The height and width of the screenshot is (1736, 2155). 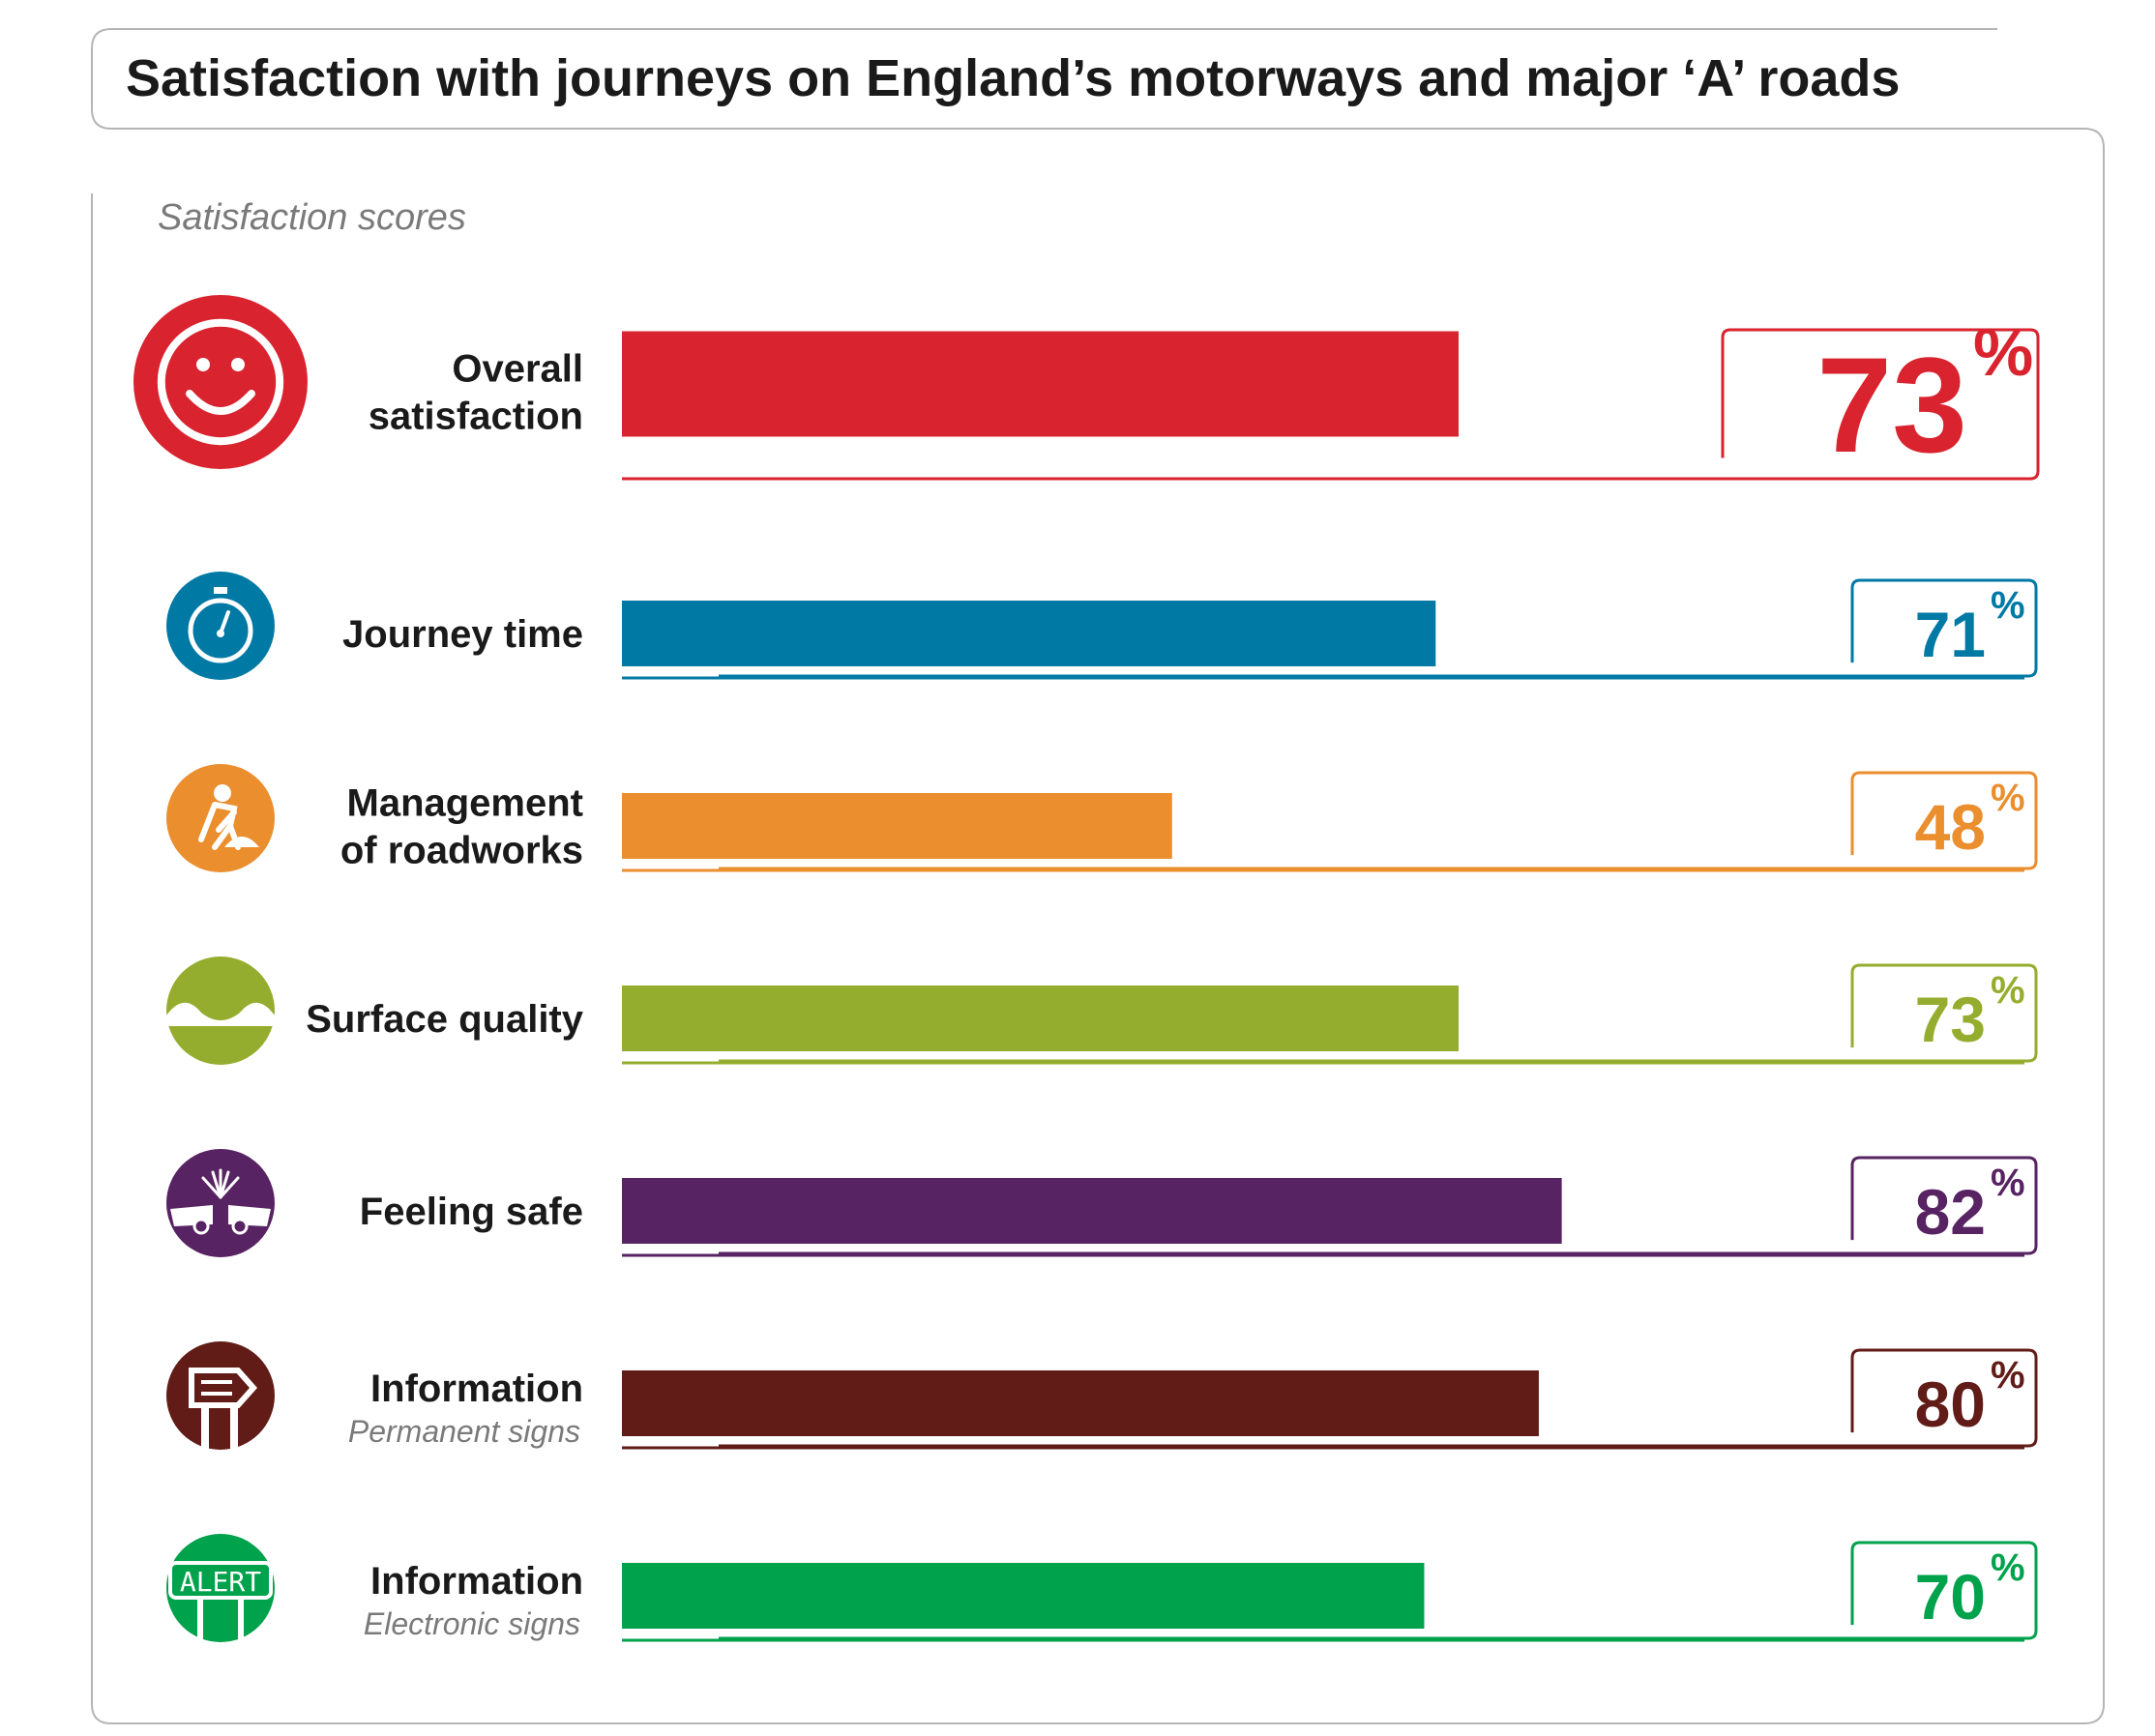 I want to click on chart-row: Journey time 71%, so click(x=1102, y=626).